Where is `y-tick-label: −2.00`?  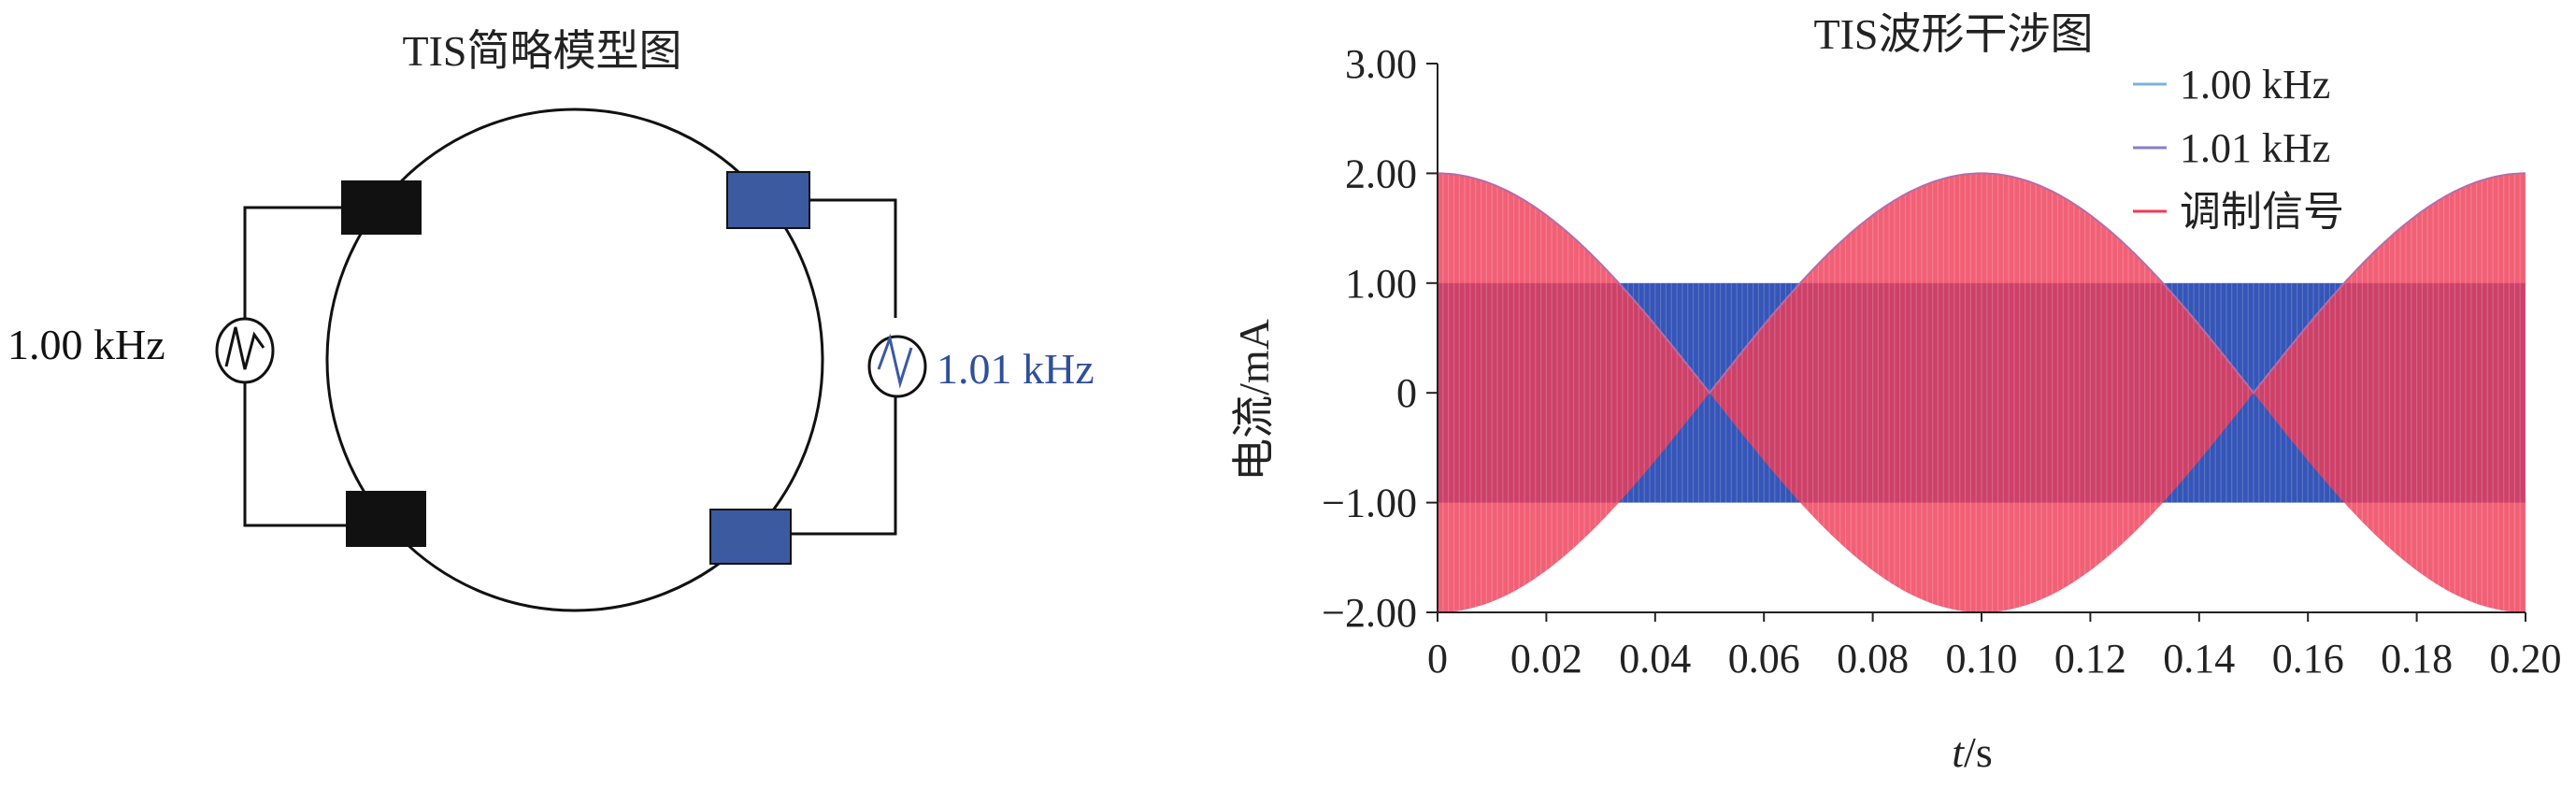 y-tick-label: −2.00 is located at coordinates (1369, 613).